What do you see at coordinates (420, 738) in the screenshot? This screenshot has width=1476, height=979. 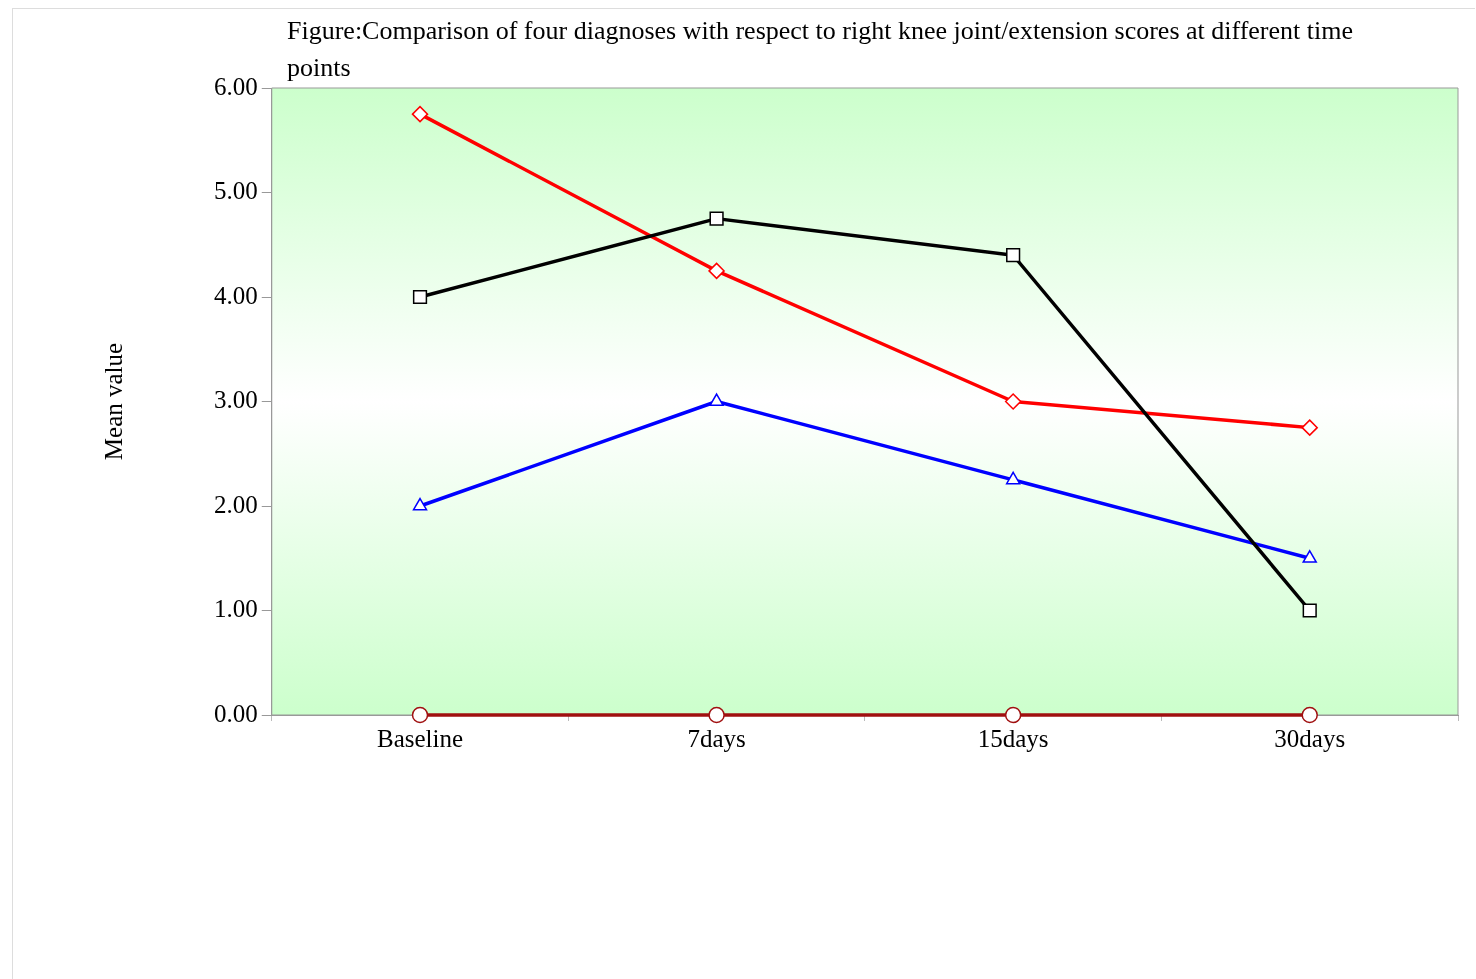 I see `x-tick-label: Baseline` at bounding box center [420, 738].